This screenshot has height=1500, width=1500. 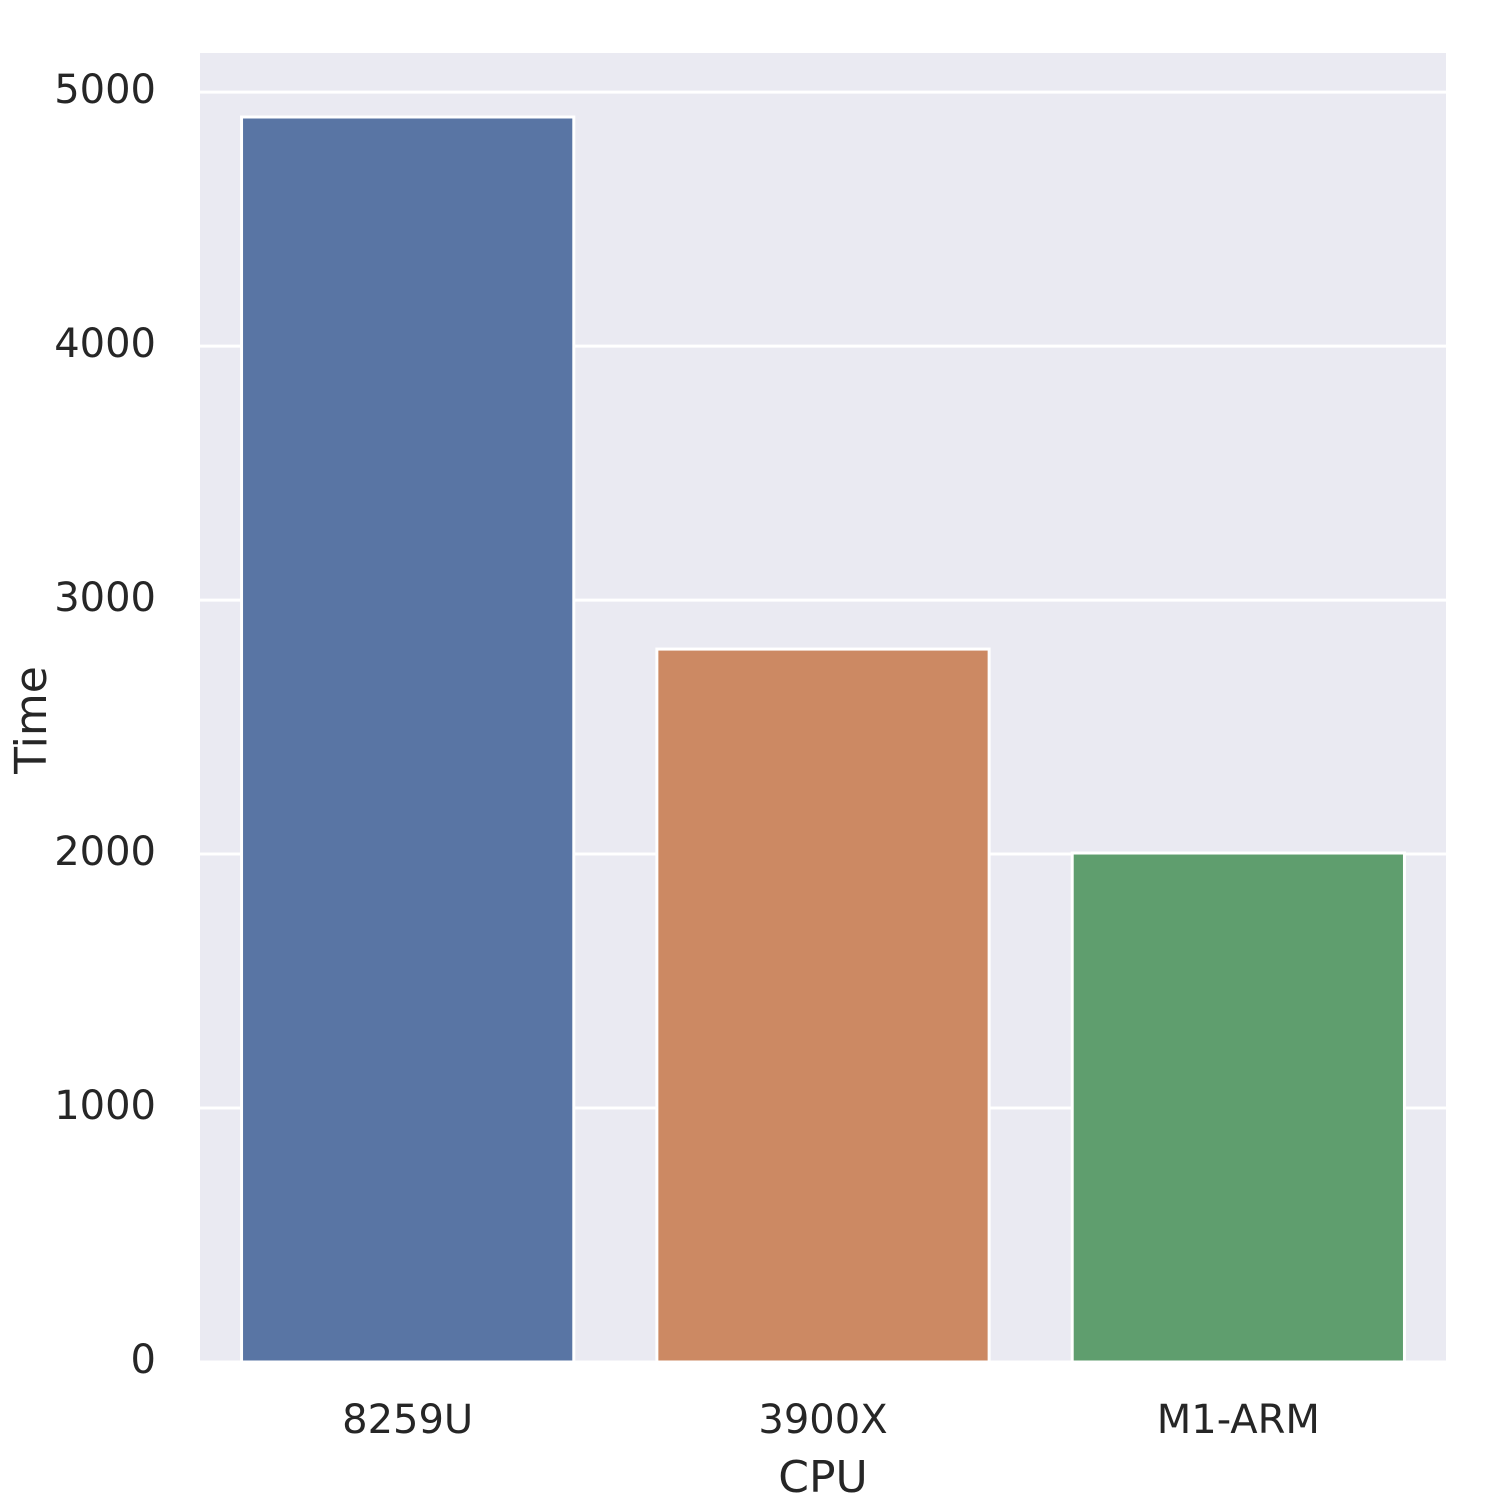 What do you see at coordinates (1238, 1420) in the screenshot?
I see `x-tick-label: M1-ARM` at bounding box center [1238, 1420].